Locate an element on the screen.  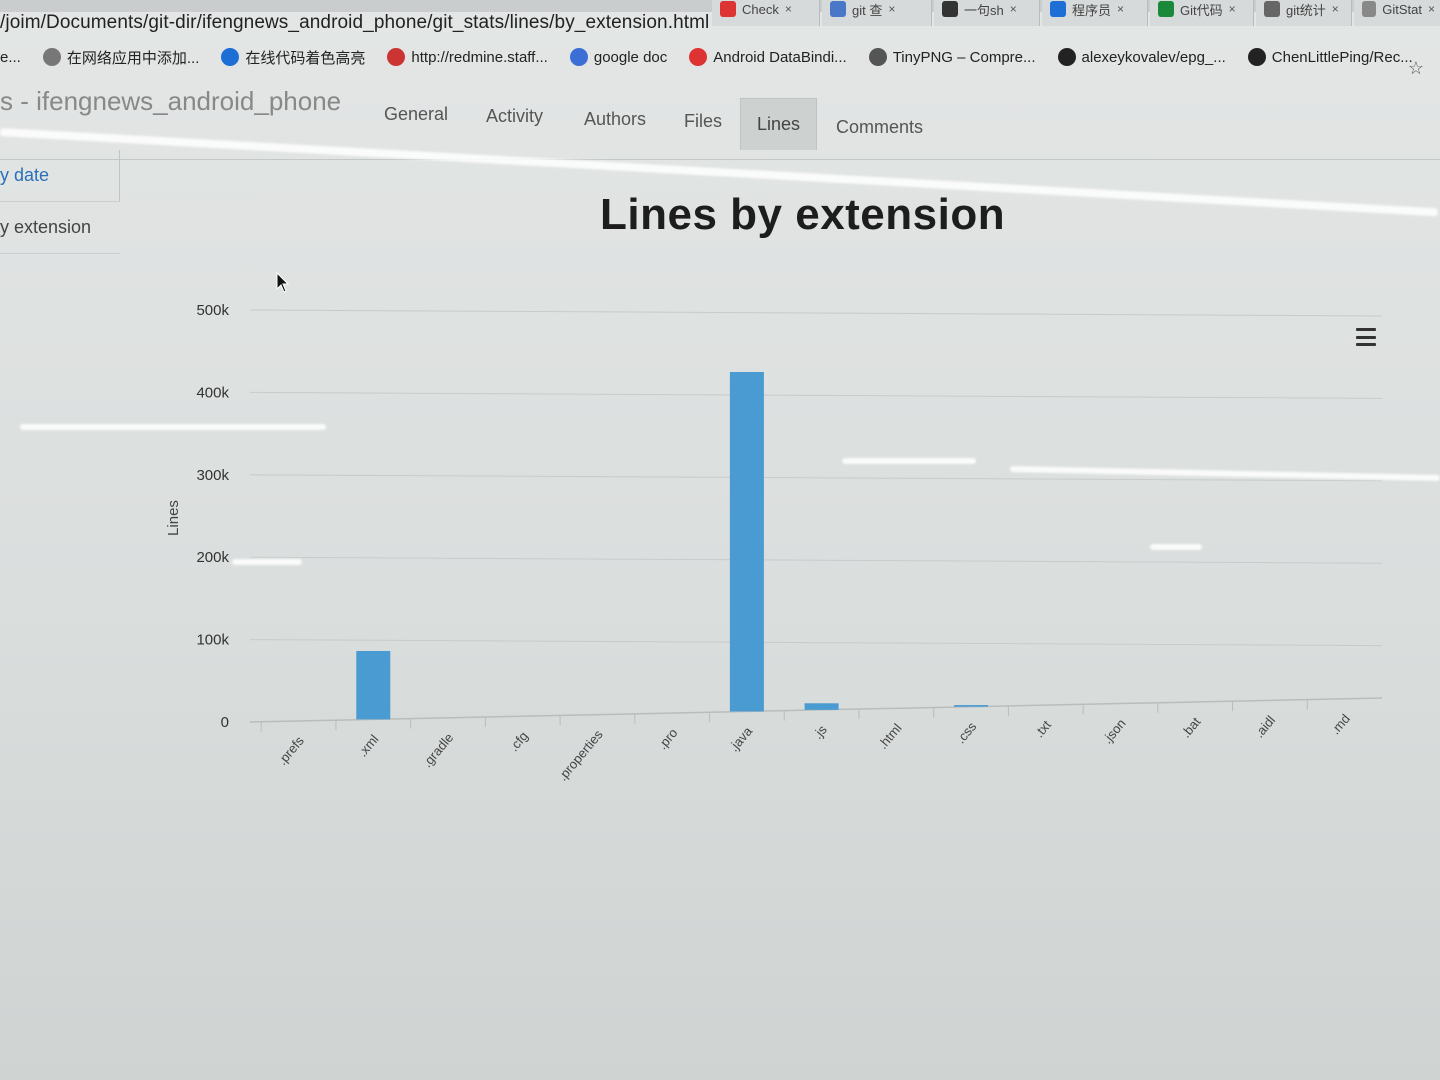
sidebar-item-by-date: y date is located at coordinates (60, 176).